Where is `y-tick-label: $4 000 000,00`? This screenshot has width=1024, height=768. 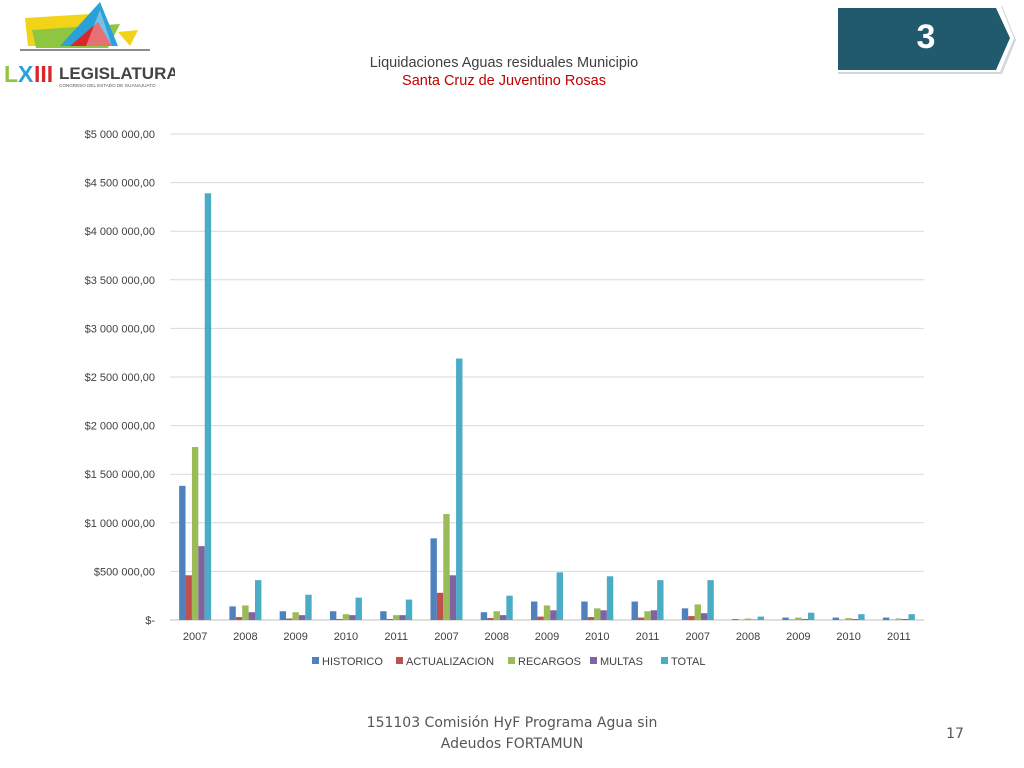 y-tick-label: $4 000 000,00 is located at coordinates (120, 232).